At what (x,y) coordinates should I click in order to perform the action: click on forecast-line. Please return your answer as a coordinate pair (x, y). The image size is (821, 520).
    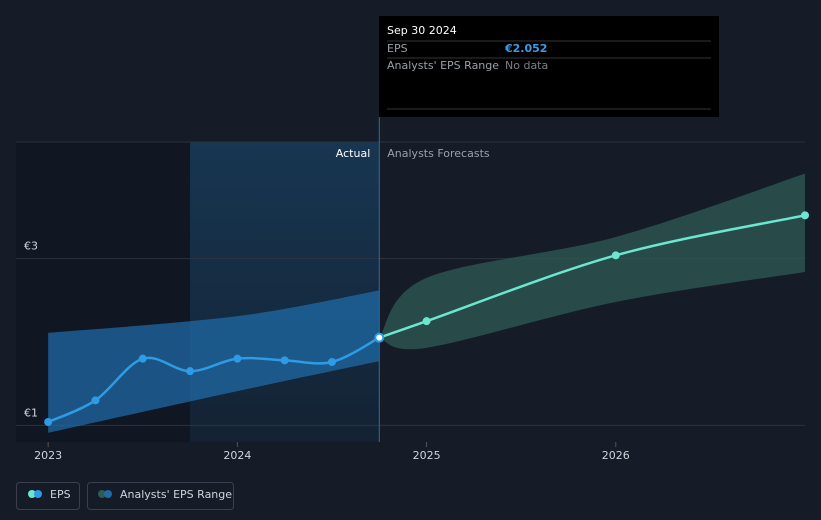
    Looking at the image, I should click on (592, 276).